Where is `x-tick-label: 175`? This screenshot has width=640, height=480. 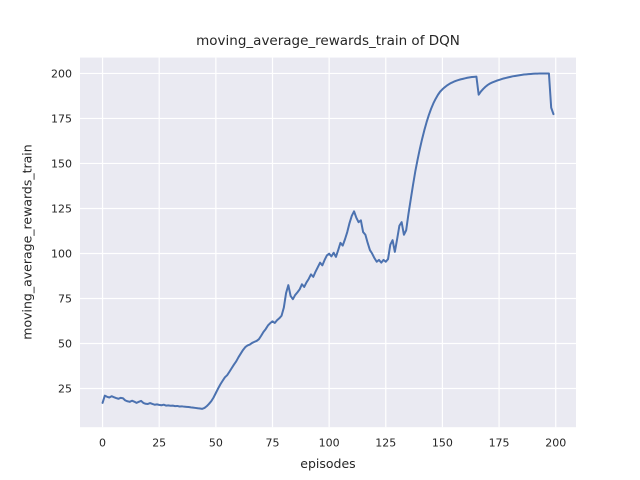
x-tick-label: 175 is located at coordinates (499, 443).